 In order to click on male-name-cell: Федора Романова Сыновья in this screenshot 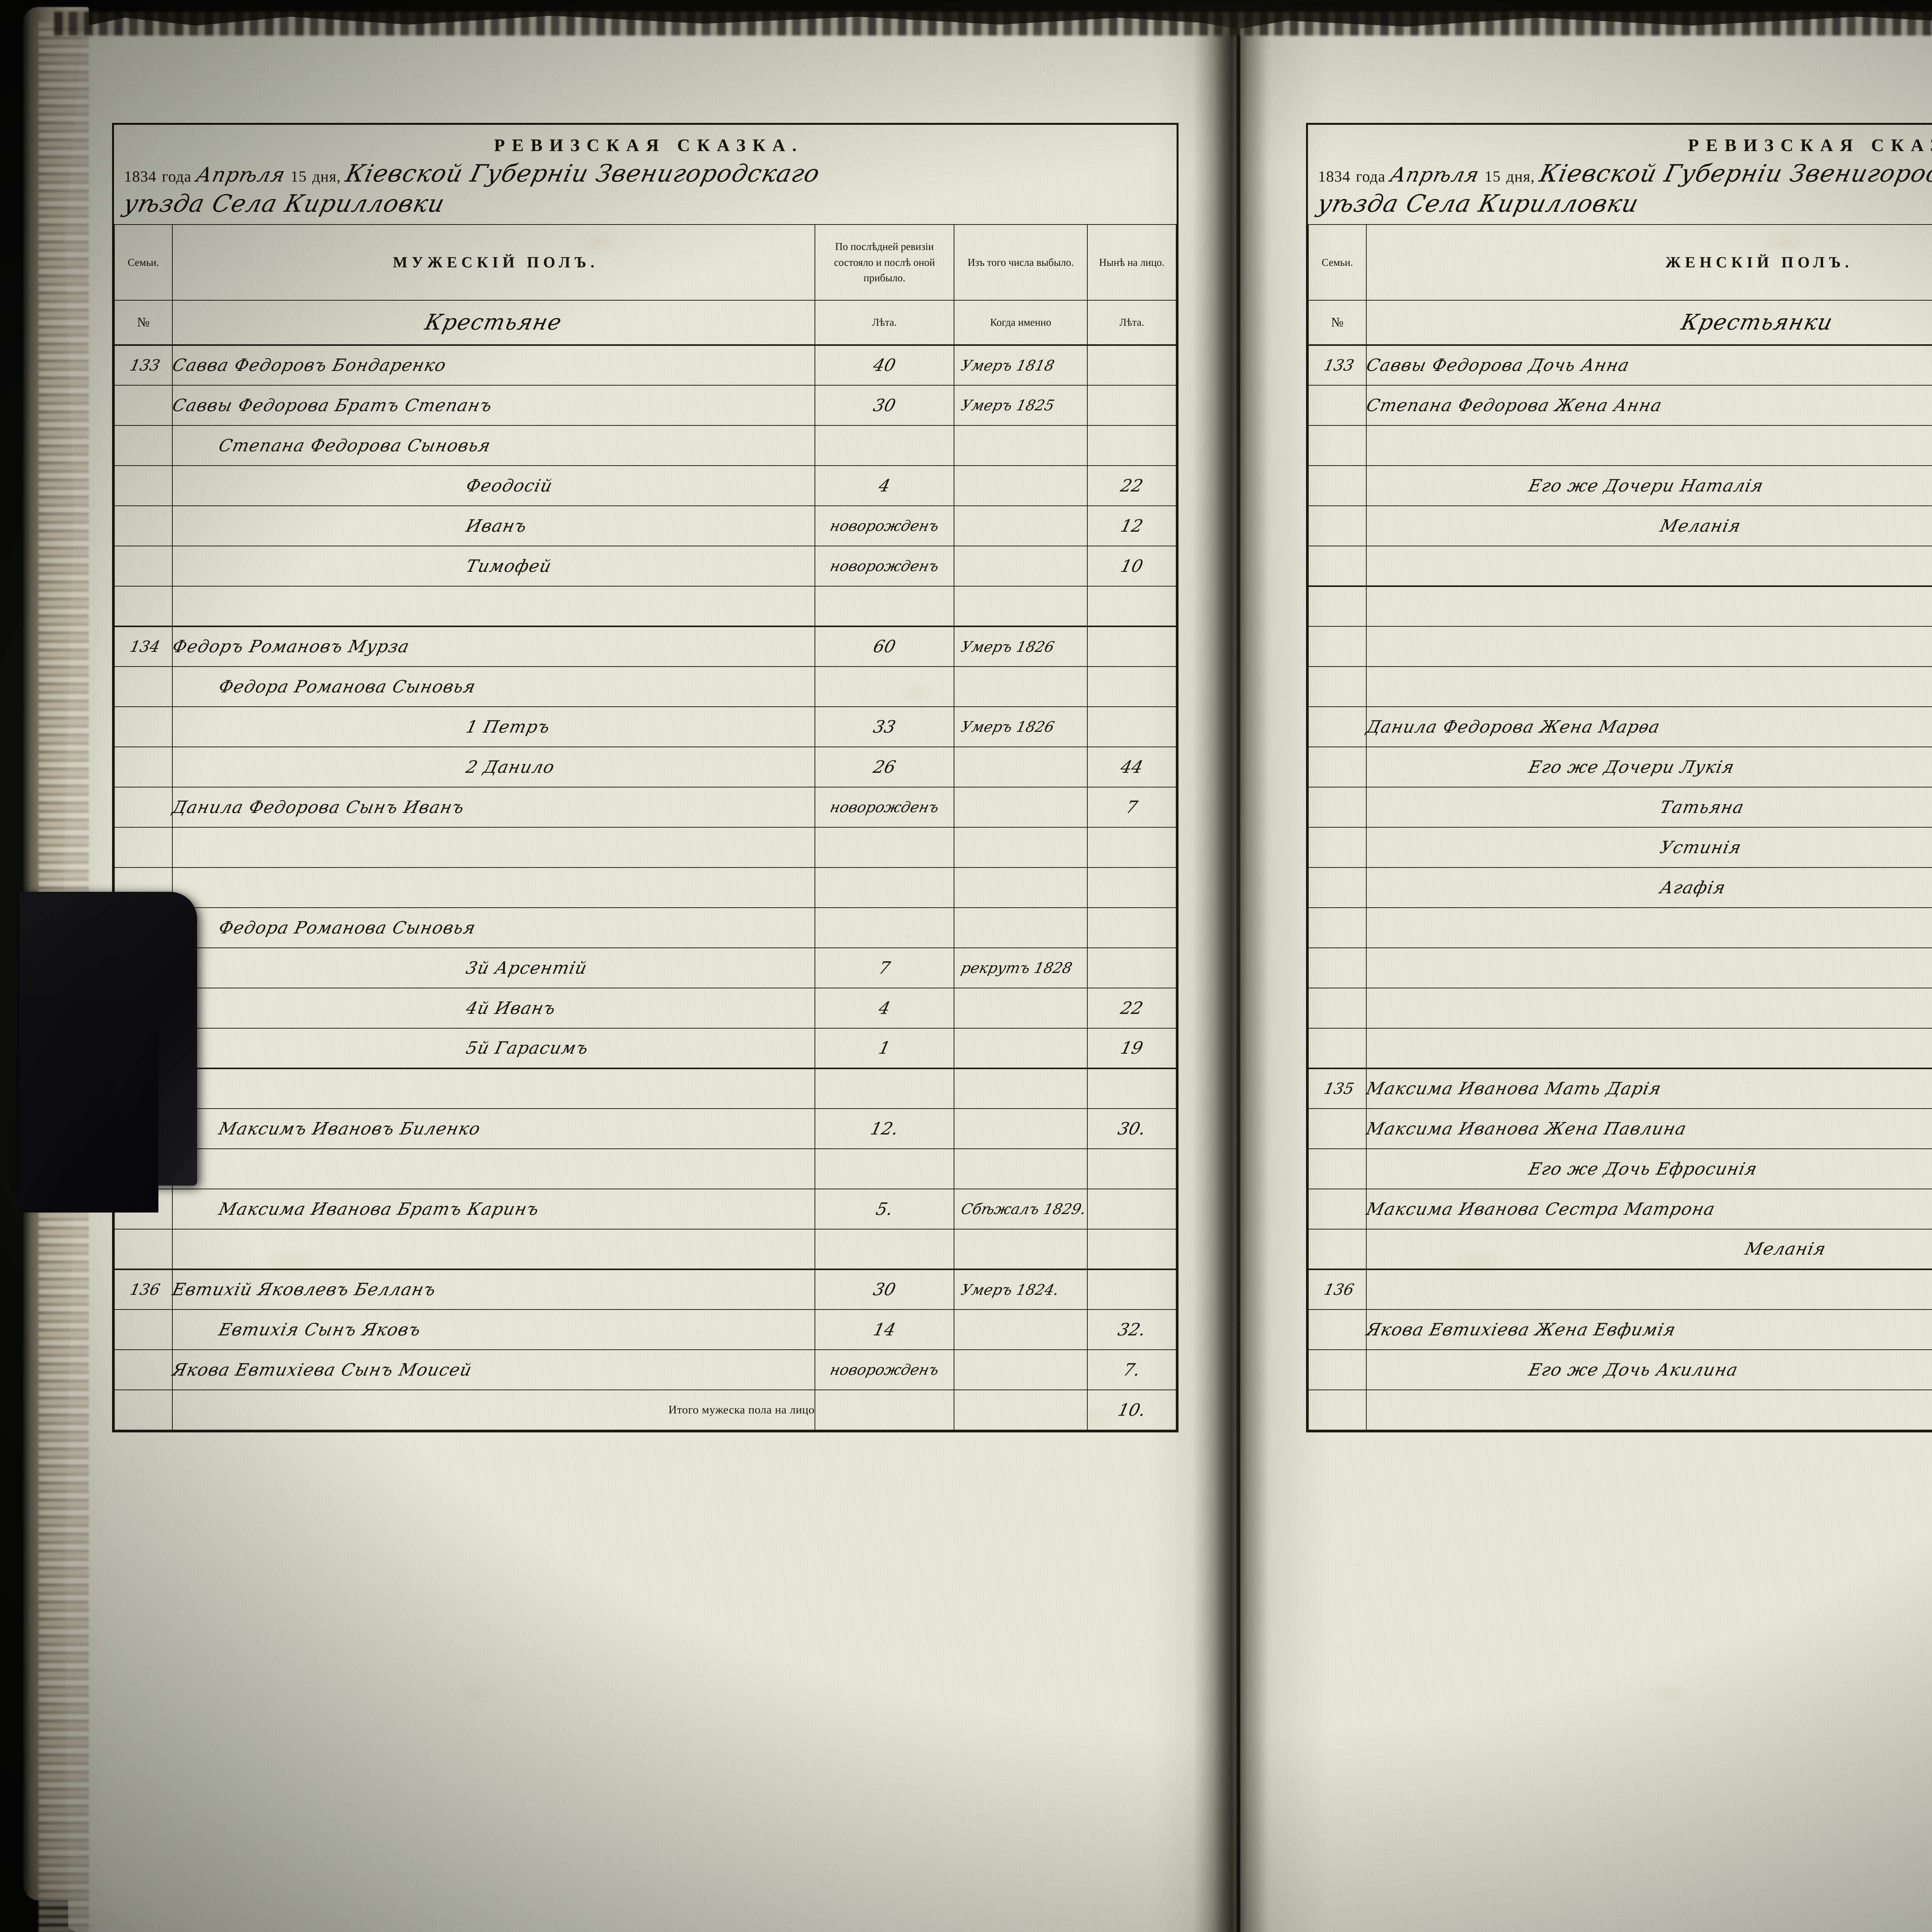, I will do `click(493, 928)`.